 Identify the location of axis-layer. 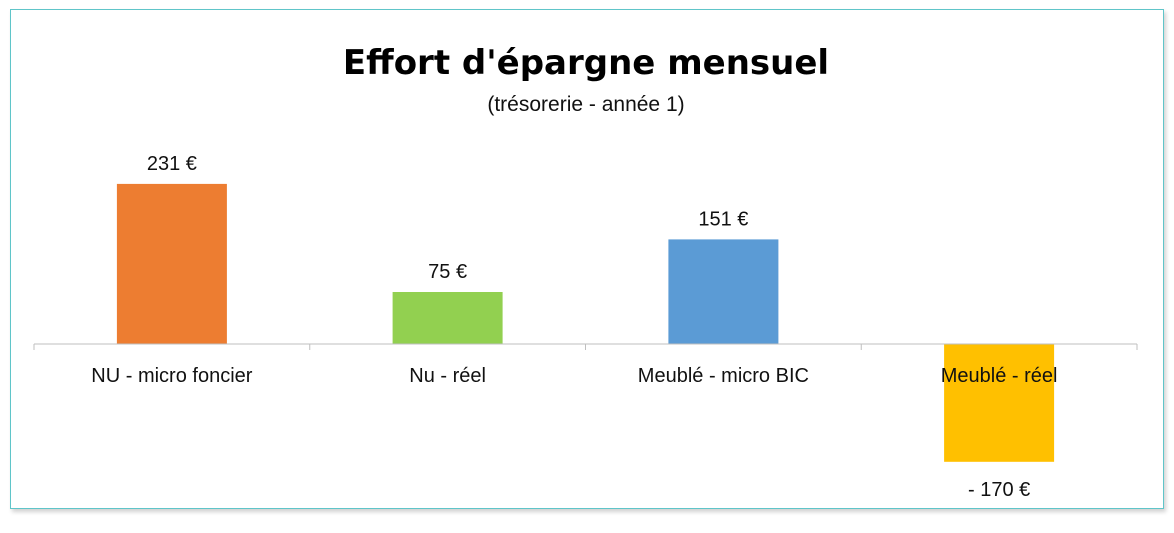
(585, 346).